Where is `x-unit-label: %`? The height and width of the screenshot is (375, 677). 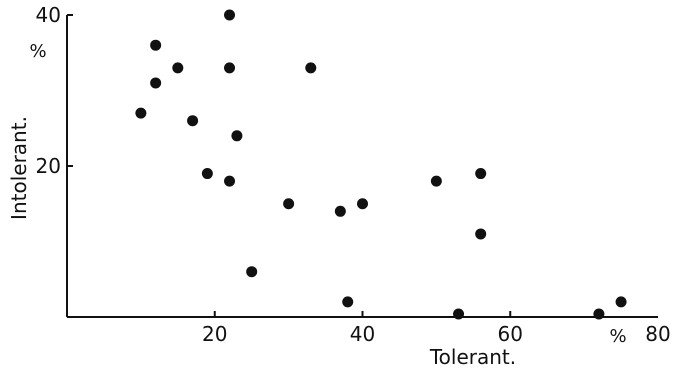 x-unit-label: % is located at coordinates (617, 336).